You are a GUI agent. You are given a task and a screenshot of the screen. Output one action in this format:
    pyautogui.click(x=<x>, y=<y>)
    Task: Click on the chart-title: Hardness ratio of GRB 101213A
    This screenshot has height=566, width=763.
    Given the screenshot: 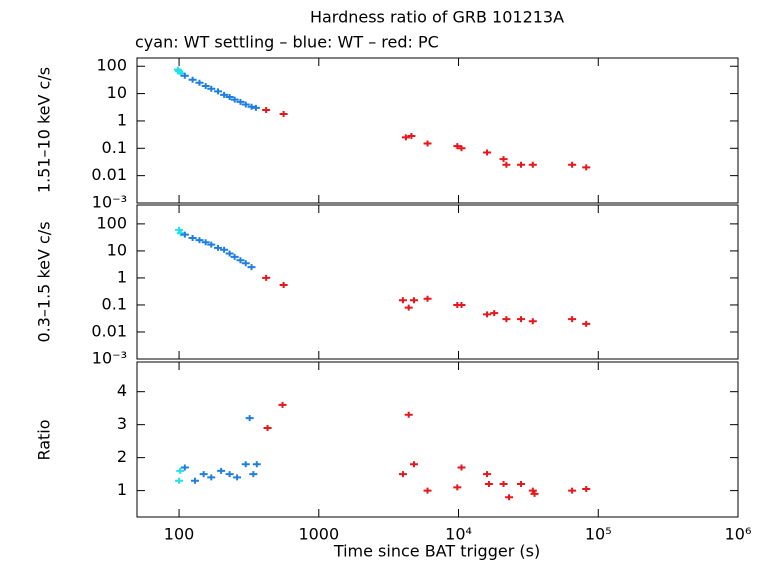 What is the action you would take?
    pyautogui.click(x=437, y=17)
    